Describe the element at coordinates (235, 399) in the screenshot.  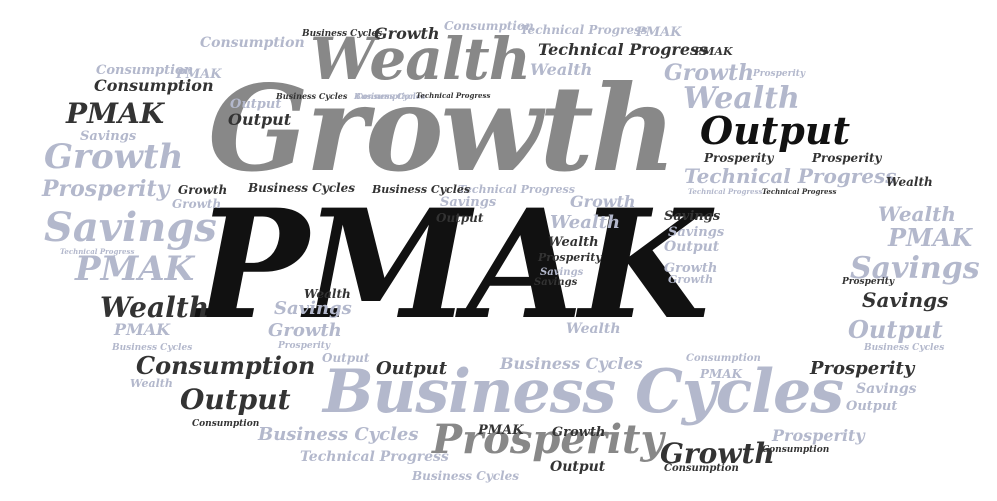
I see `word-output-bottom-left: Output` at that location.